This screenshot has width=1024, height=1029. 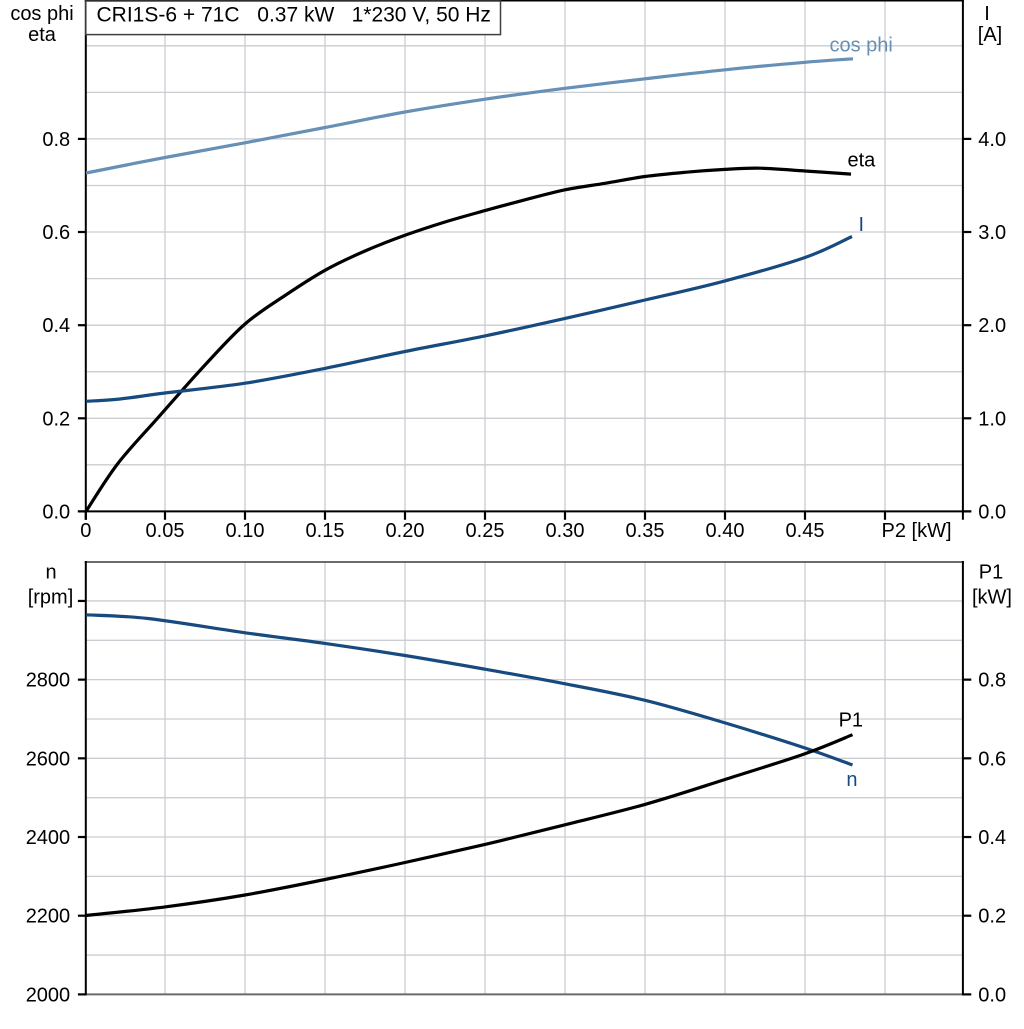 What do you see at coordinates (48, 838) in the screenshot?
I see `svg-text: 2400` at bounding box center [48, 838].